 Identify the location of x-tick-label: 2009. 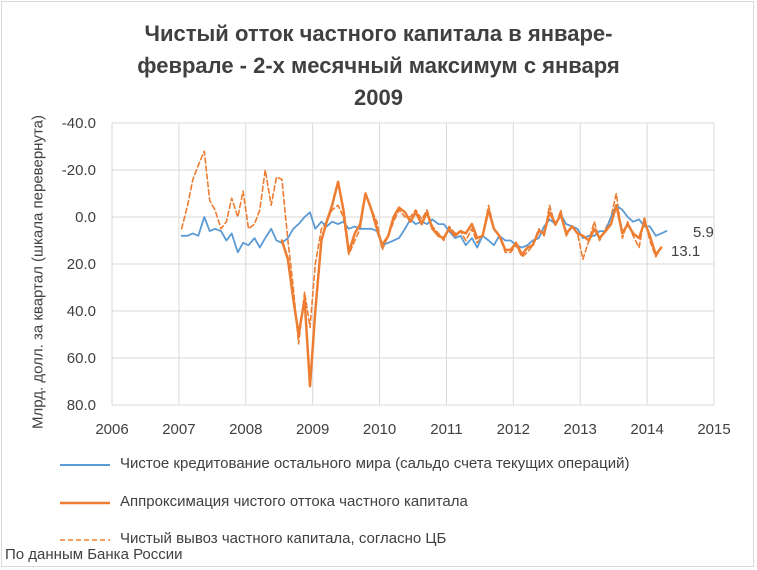
(312, 429).